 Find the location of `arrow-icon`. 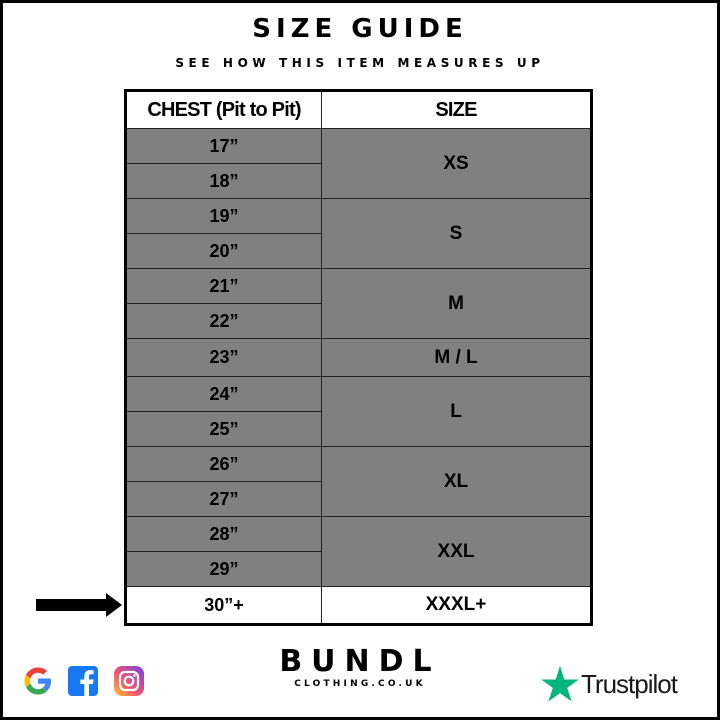

arrow-icon is located at coordinates (72, 605).